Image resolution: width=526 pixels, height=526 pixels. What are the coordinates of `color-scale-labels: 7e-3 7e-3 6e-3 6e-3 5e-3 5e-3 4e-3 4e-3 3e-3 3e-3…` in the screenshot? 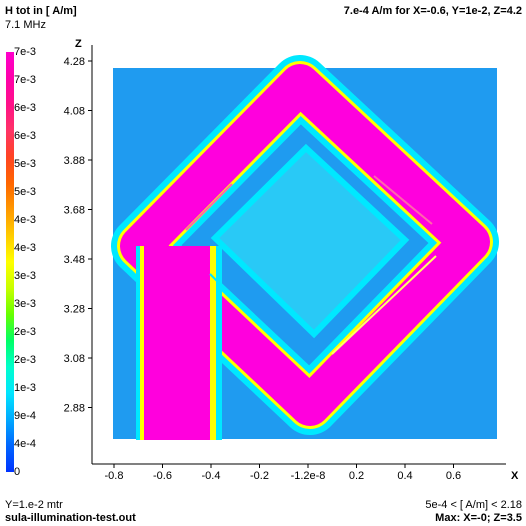 It's located at (44, 264).